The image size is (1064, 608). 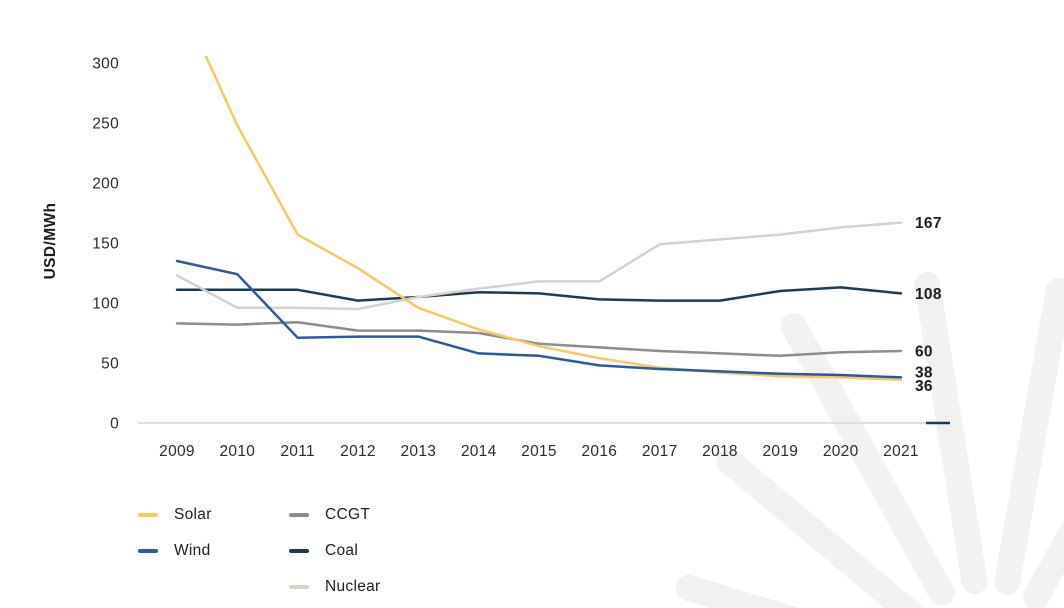 What do you see at coordinates (342, 550) in the screenshot?
I see `legend-label-coal: Coal` at bounding box center [342, 550].